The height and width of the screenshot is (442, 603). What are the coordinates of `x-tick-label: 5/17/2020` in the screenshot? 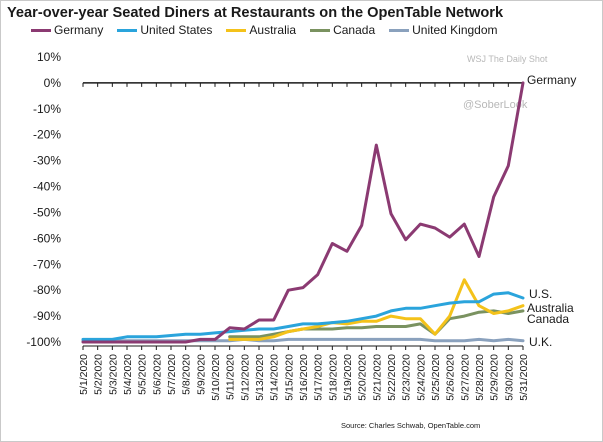 It's located at (319, 377).